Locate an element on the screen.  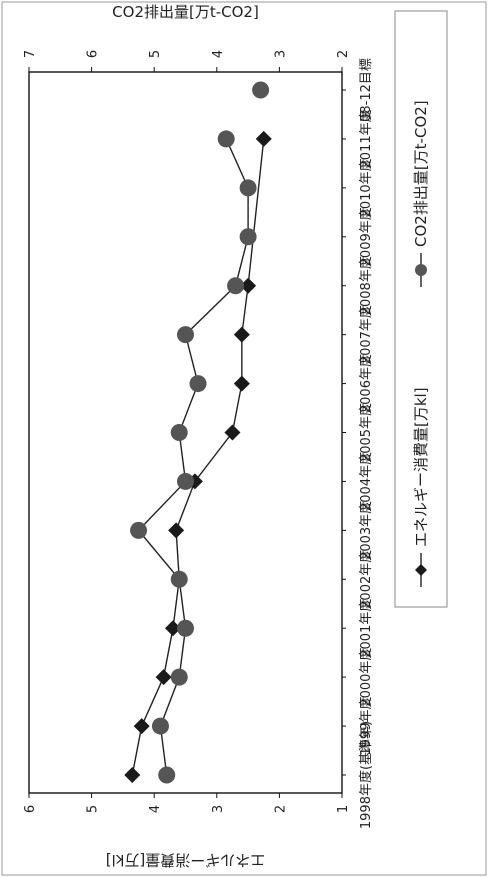
y-tick-label: 1 is located at coordinates (343, 809).